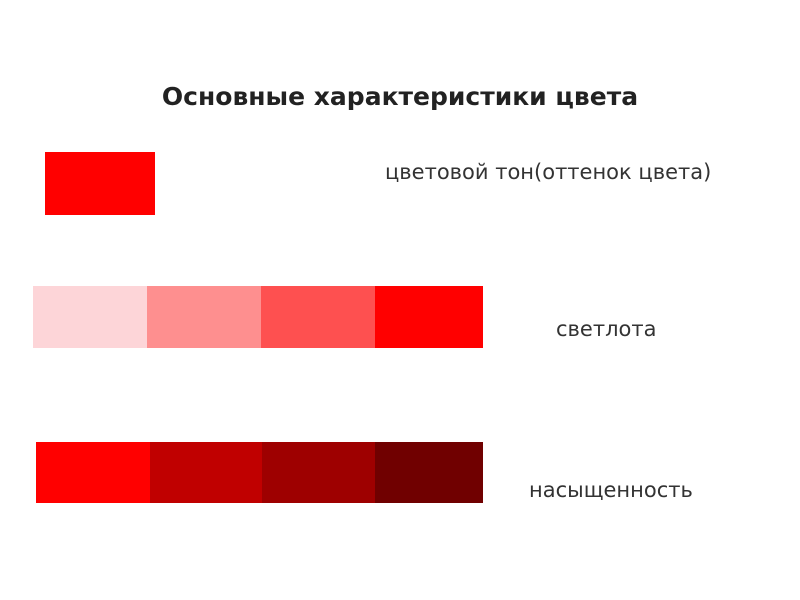 This screenshot has width=800, height=600. I want to click on hue-swatch, so click(100, 183).